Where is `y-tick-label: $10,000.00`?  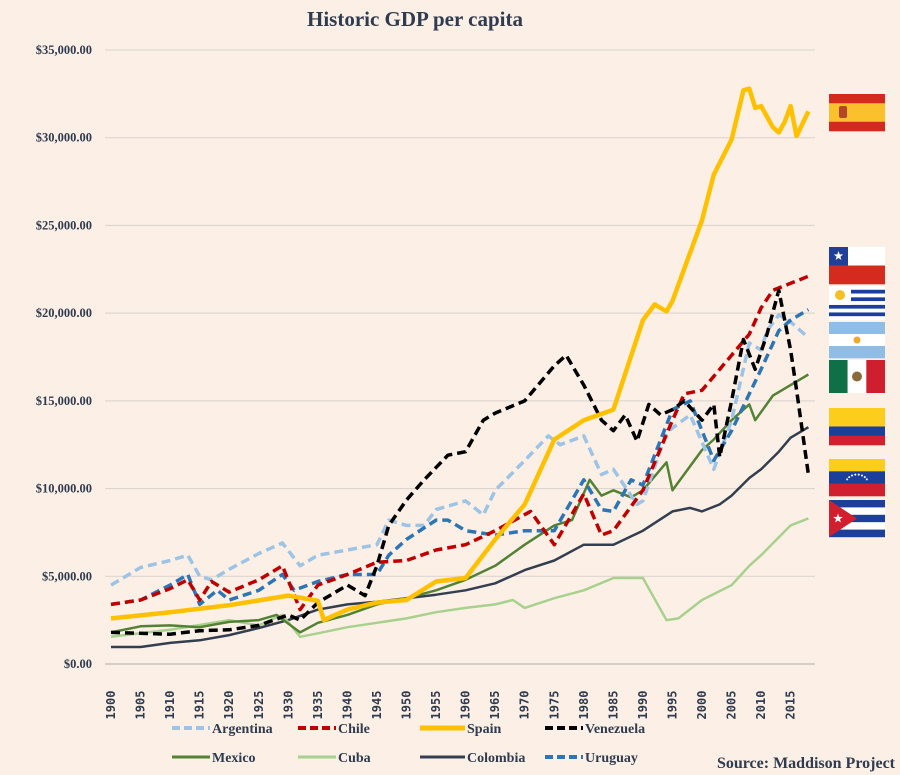 y-tick-label: $10,000.00 is located at coordinates (64, 489).